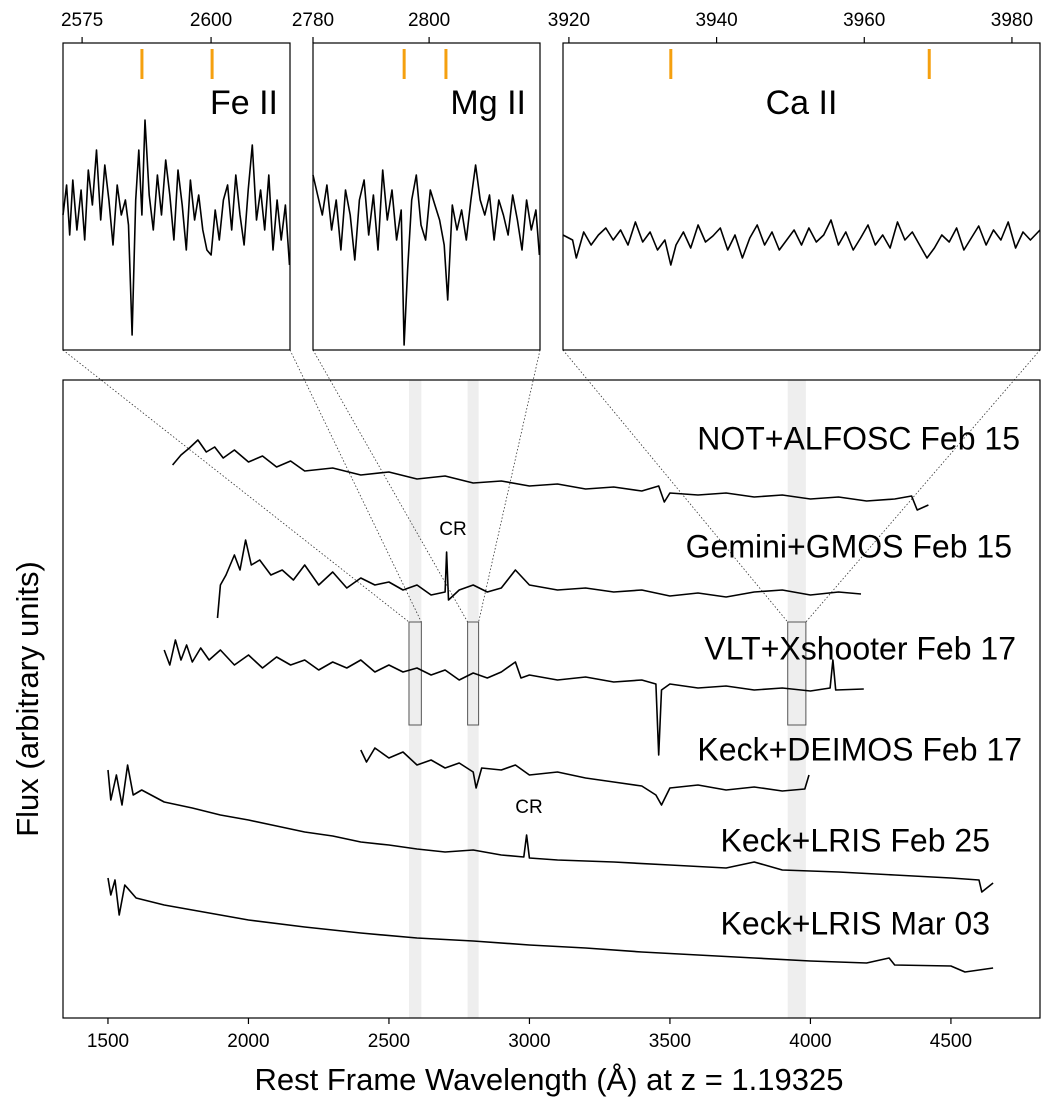 The image size is (1042, 1102). What do you see at coordinates (802, 103) in the screenshot?
I see `inset-title: Ca II` at bounding box center [802, 103].